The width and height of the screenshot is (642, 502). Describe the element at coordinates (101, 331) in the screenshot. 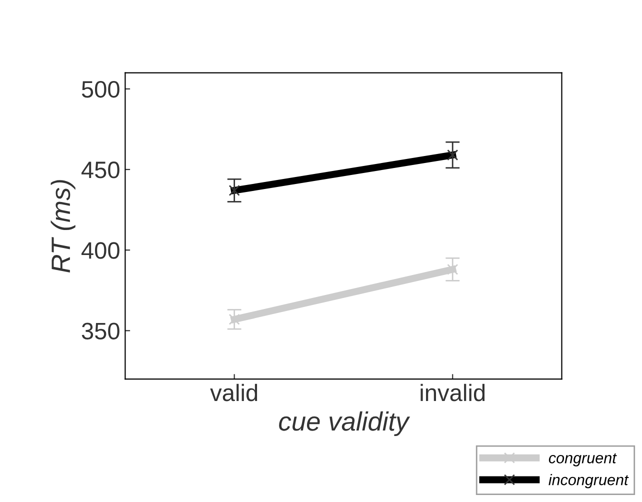

I see `y-tick-label: 350` at that location.